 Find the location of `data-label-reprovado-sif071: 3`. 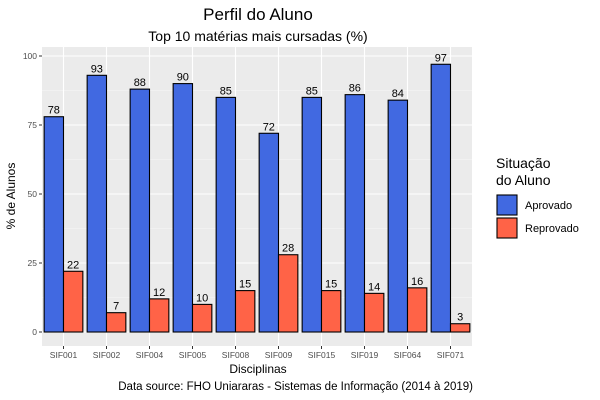

data-label-reprovado-sif071: 3 is located at coordinates (460, 318).